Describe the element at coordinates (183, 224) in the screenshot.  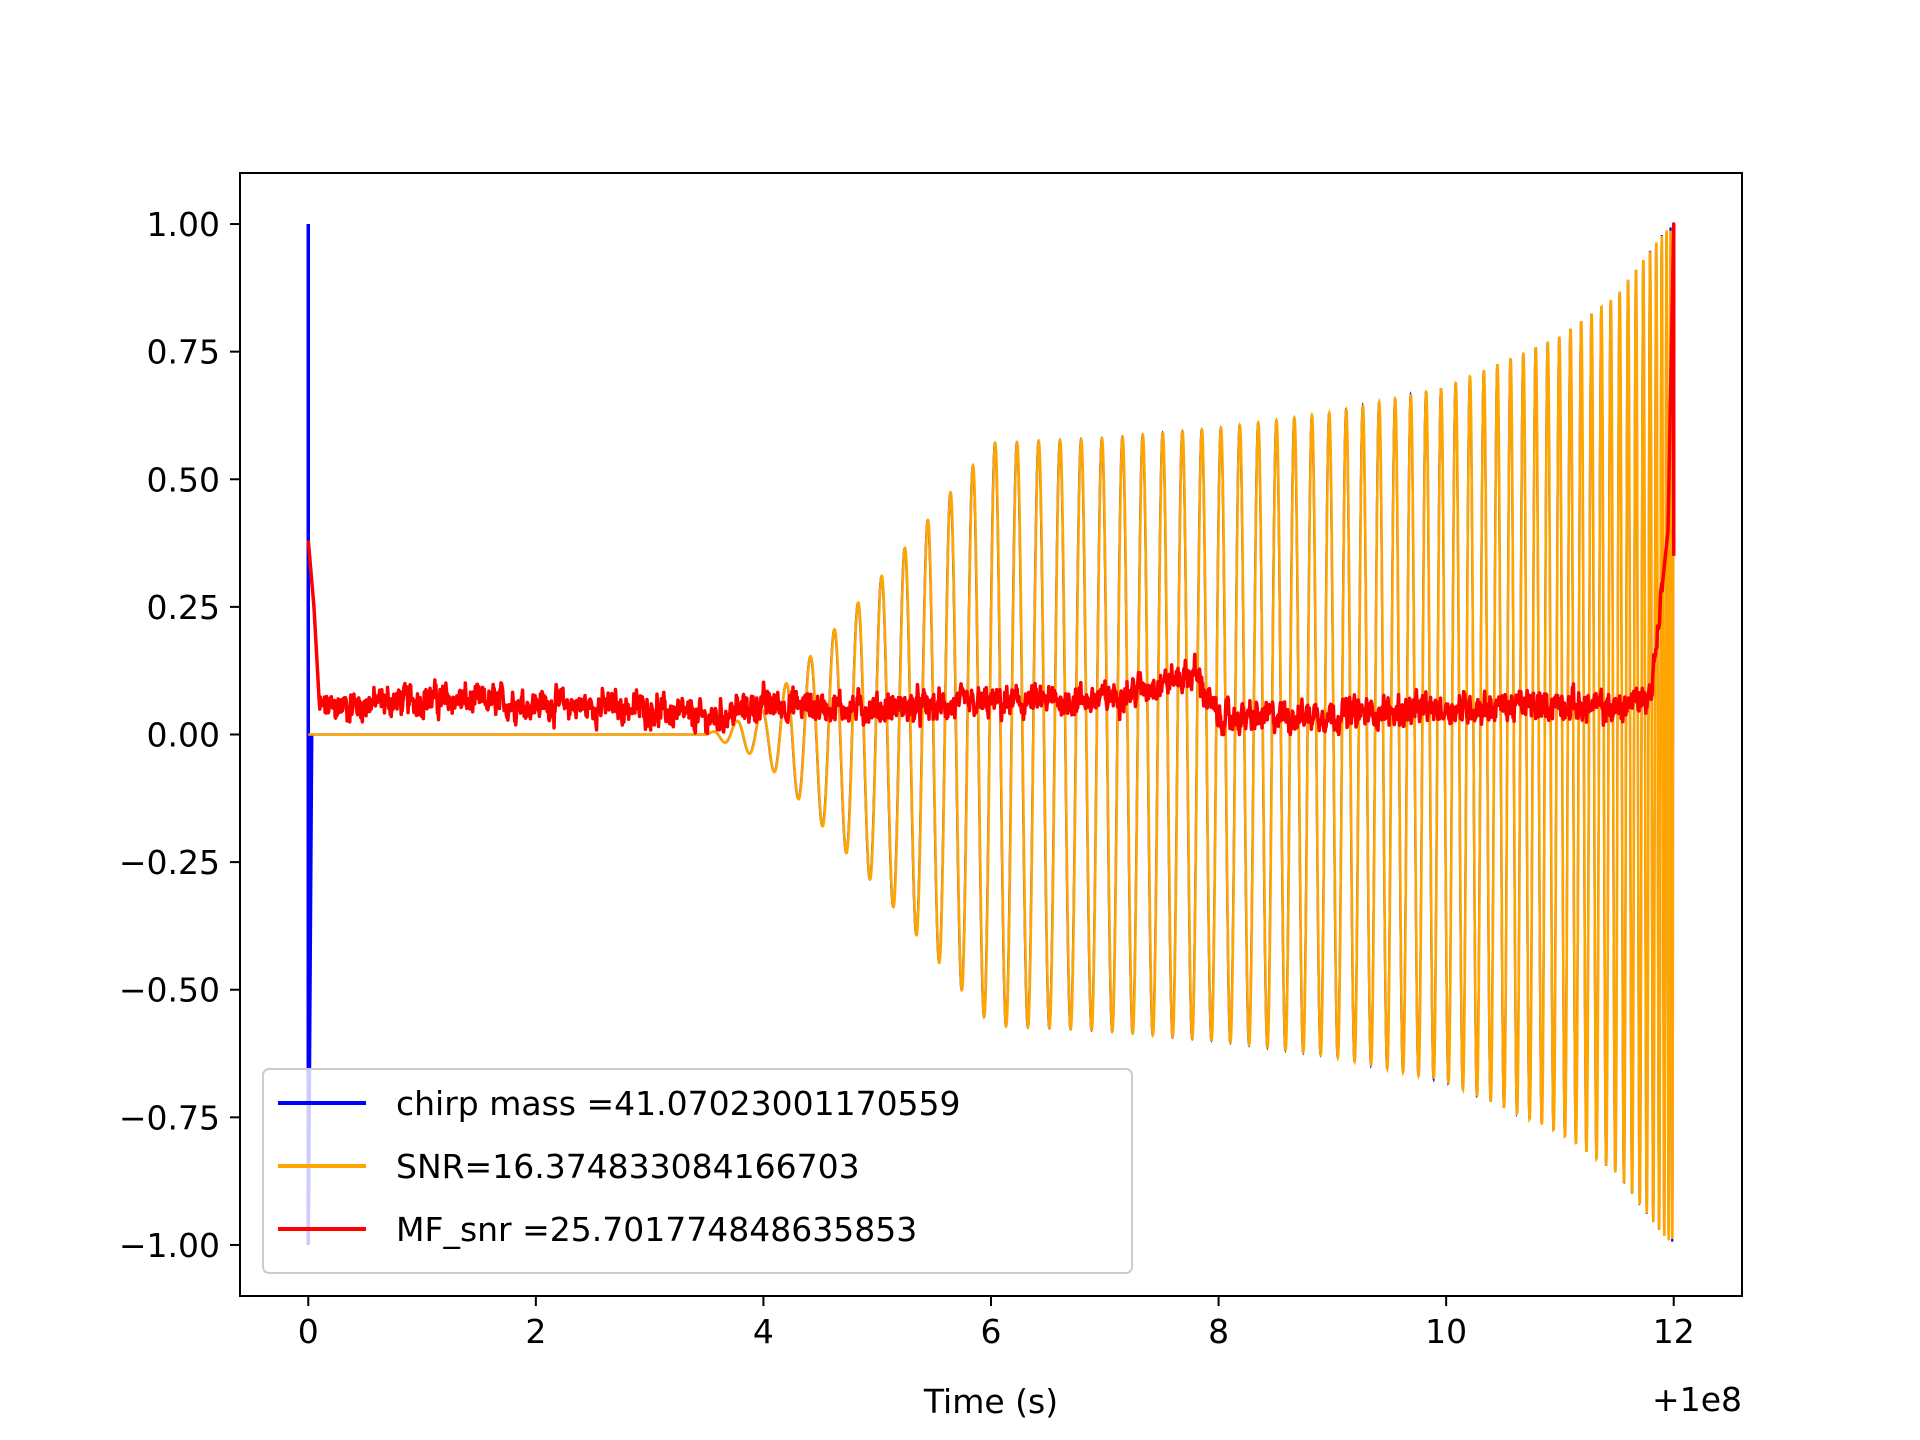
I see `y-tick-label: 1.00` at that location.